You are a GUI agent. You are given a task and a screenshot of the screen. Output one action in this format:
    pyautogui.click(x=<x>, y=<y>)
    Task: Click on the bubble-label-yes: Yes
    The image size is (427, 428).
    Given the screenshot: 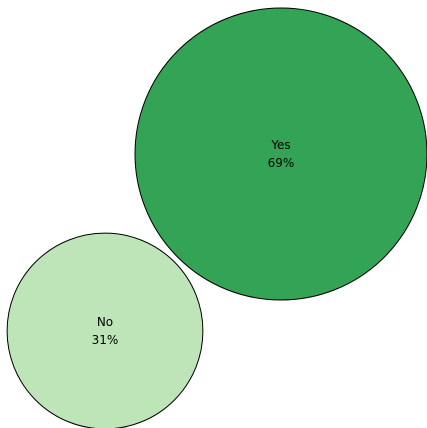 What is the action you would take?
    pyautogui.click(x=280, y=145)
    